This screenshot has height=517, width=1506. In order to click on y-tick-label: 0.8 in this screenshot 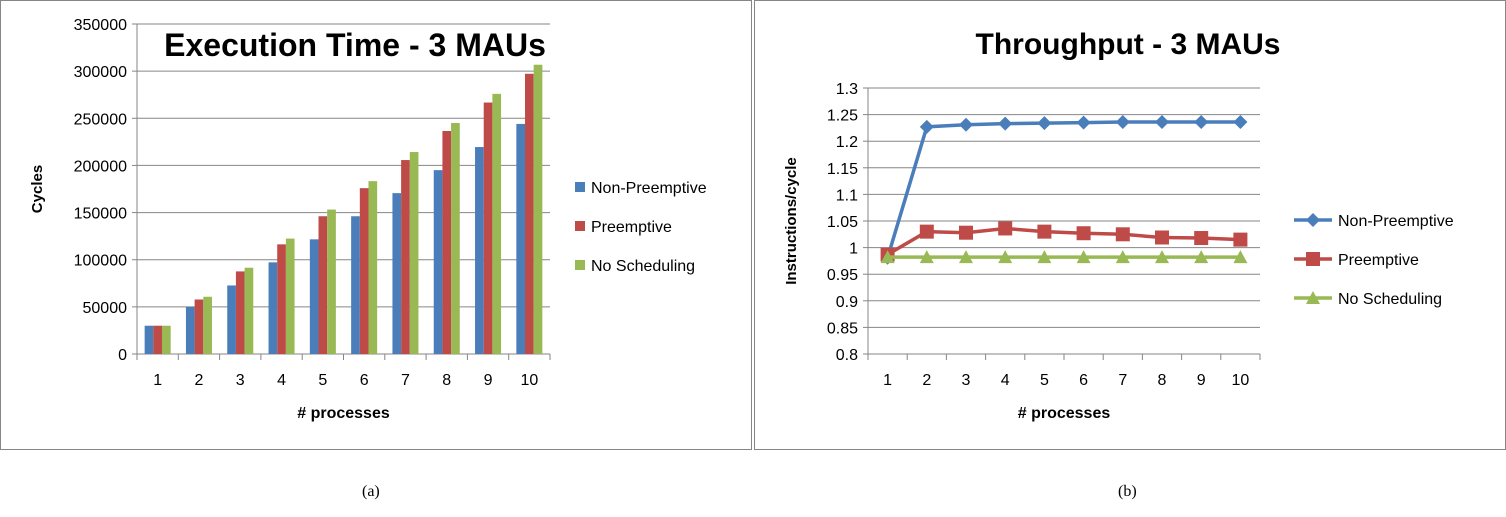, I will do `click(847, 355)`.